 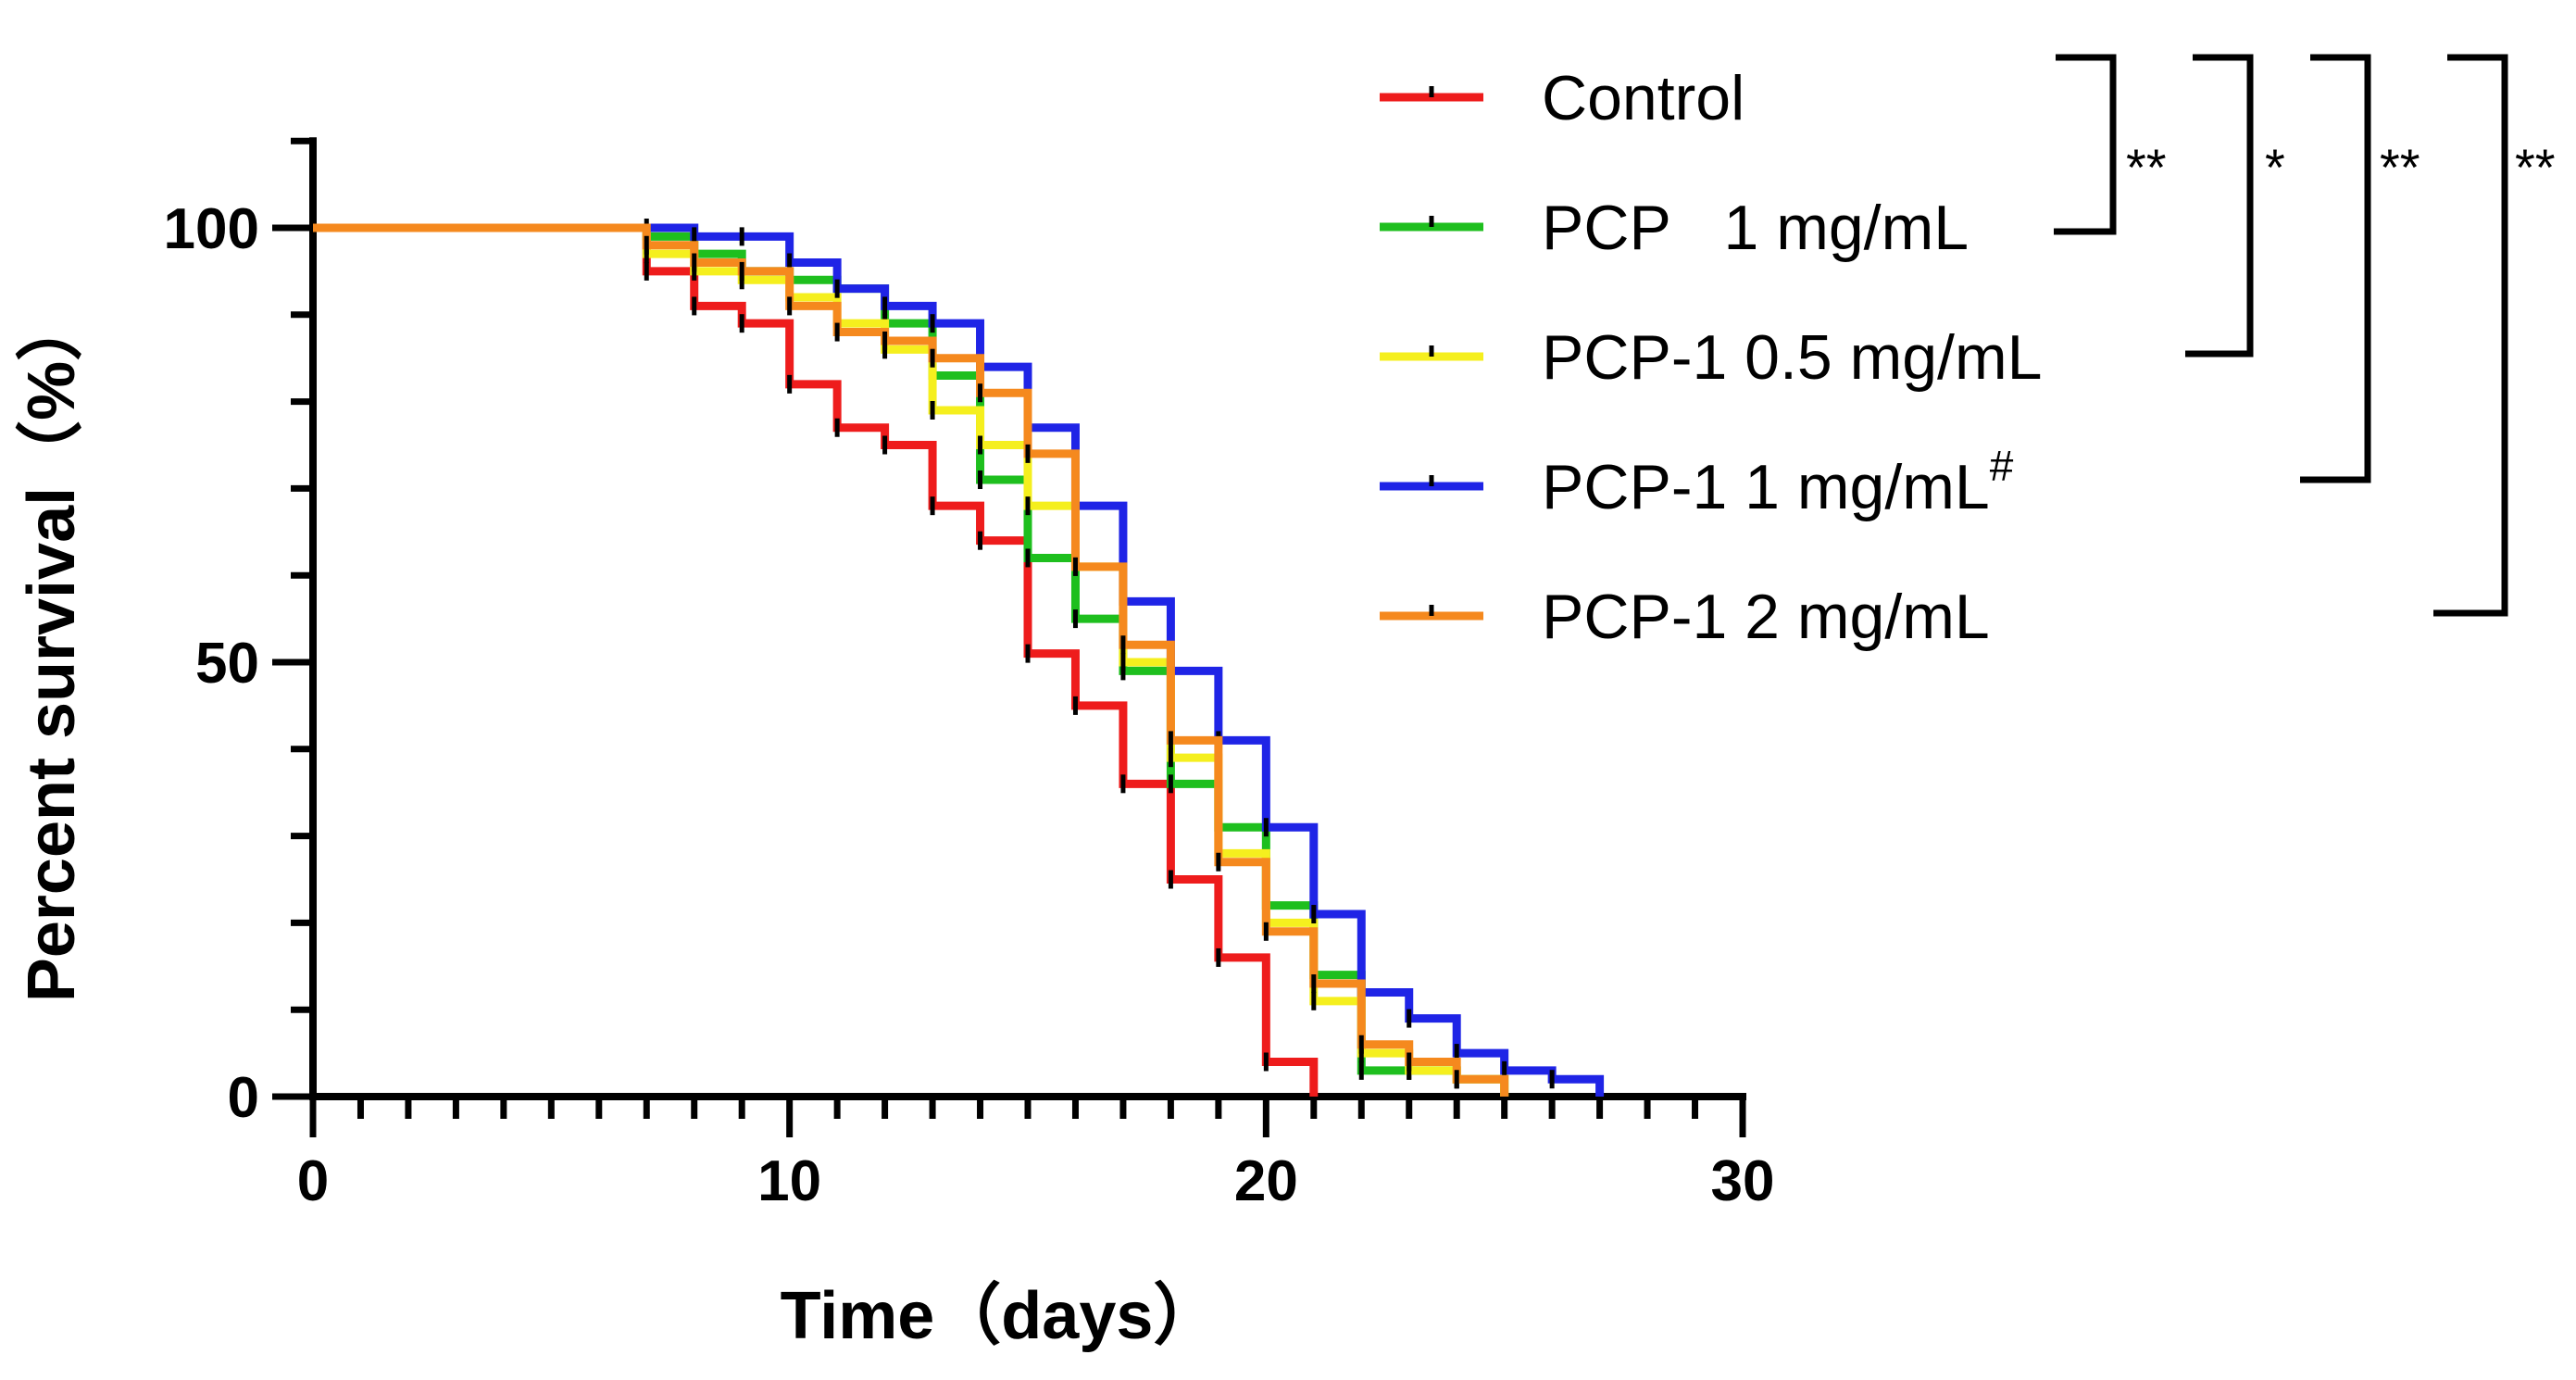 What do you see at coordinates (52, 648) in the screenshot?
I see `y-axis-title: Percent survival（%）` at bounding box center [52, 648].